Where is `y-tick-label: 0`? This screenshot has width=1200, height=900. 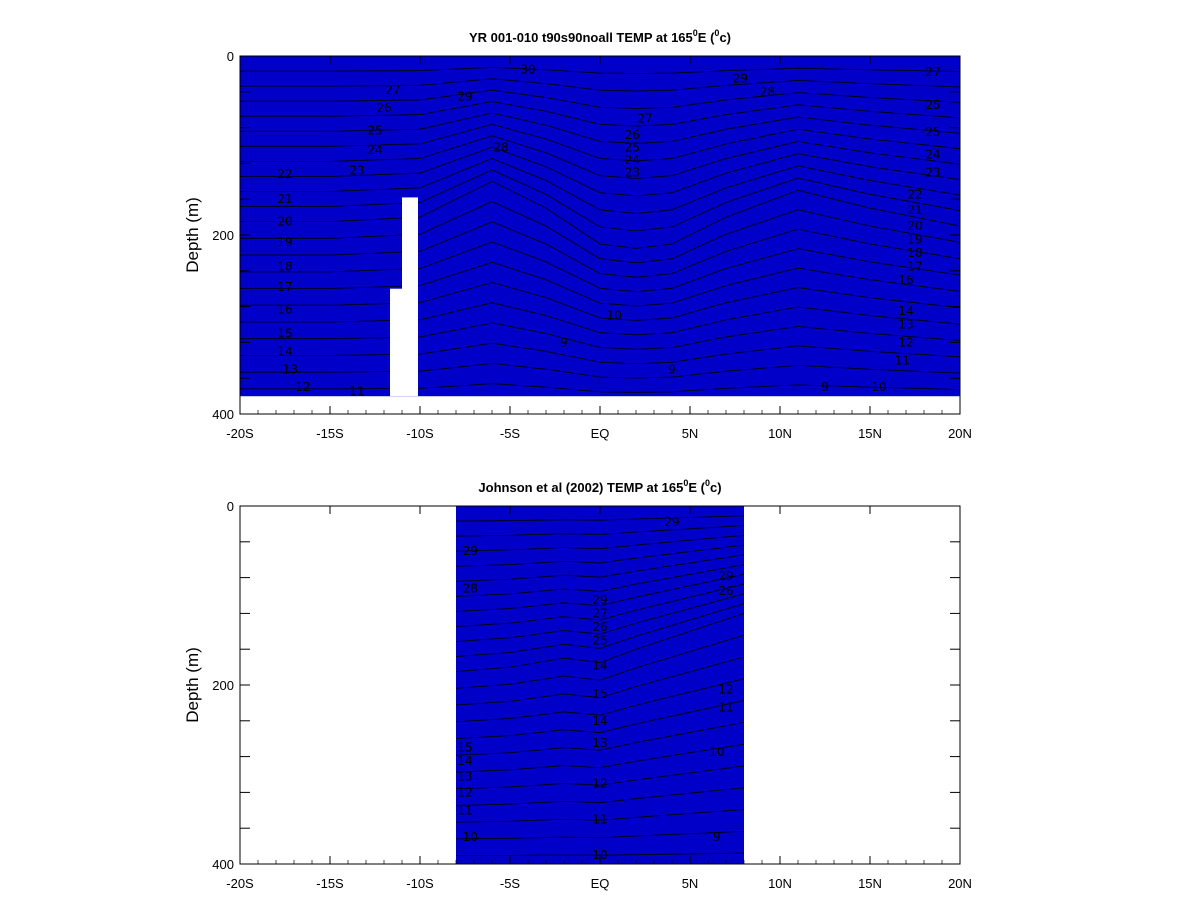
y-tick-label: 0 is located at coordinates (230, 56).